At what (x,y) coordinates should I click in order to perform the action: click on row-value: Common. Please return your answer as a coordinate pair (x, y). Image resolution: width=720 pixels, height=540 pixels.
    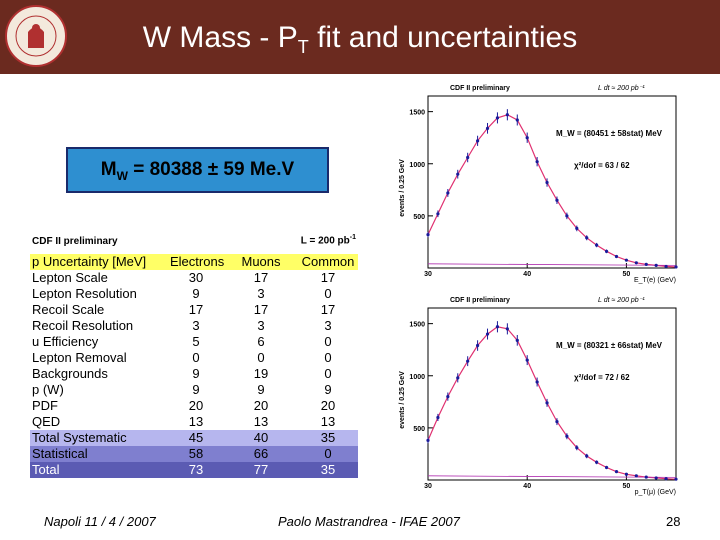
    Looking at the image, I should click on (328, 261).